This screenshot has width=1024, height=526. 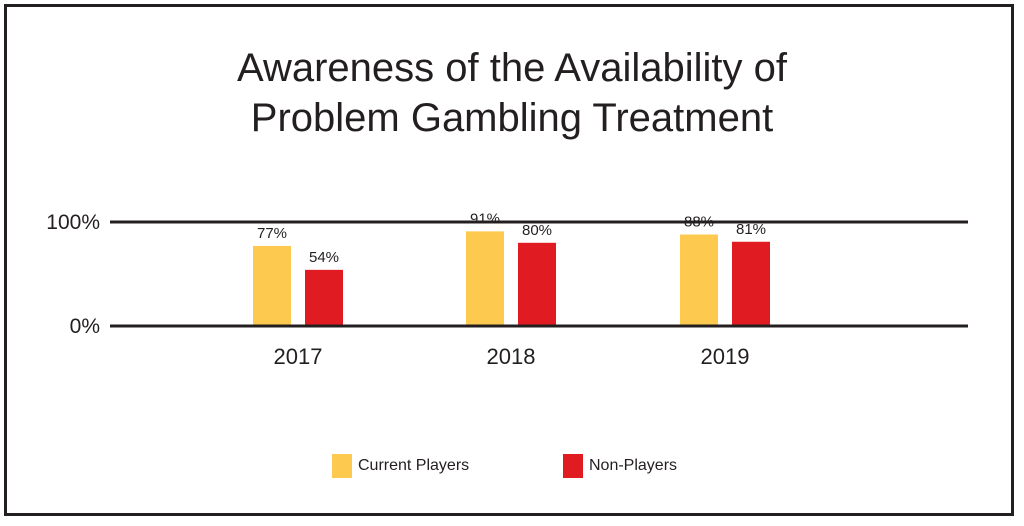 What do you see at coordinates (725, 356) in the screenshot?
I see `x-tick-label-2019: 2019` at bounding box center [725, 356].